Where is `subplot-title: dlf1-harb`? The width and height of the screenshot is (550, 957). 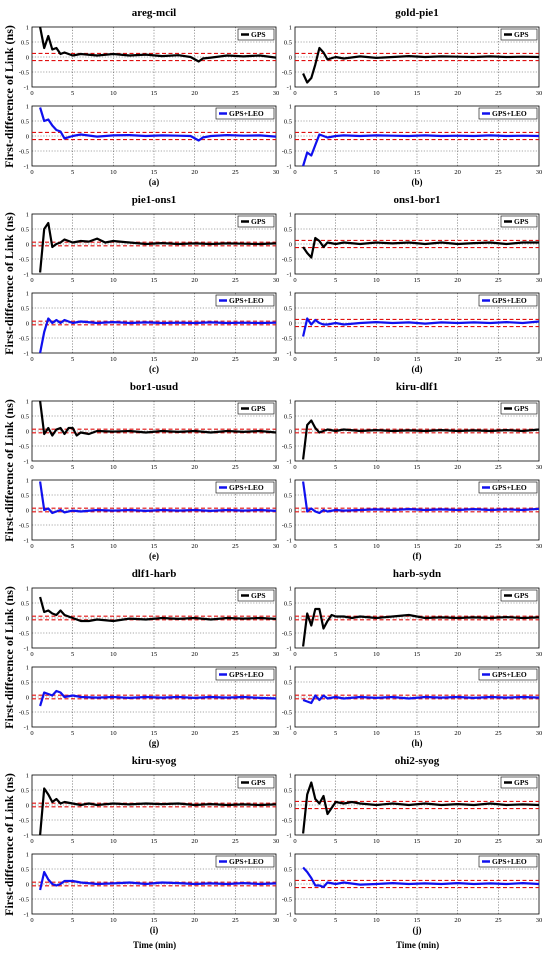 subplot-title: dlf1-harb is located at coordinates (154, 574).